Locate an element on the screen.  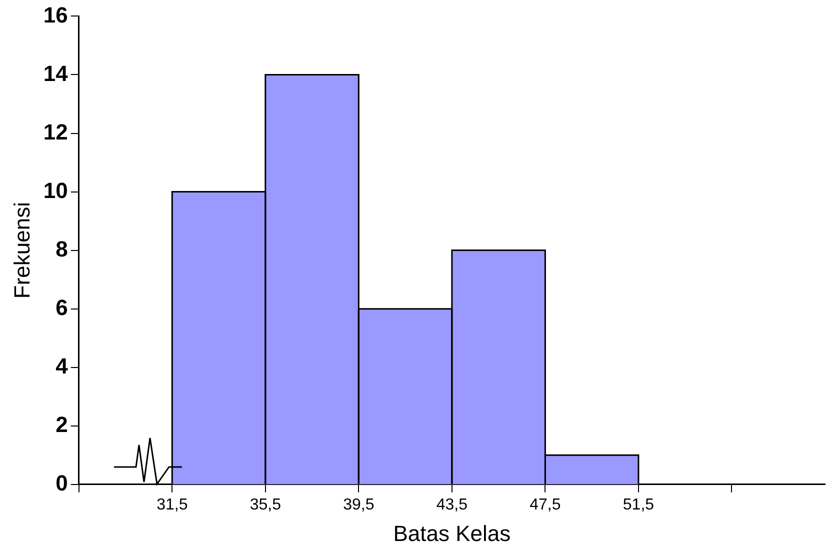
y-axis-title: Frekuensi is located at coordinates (21, 250).